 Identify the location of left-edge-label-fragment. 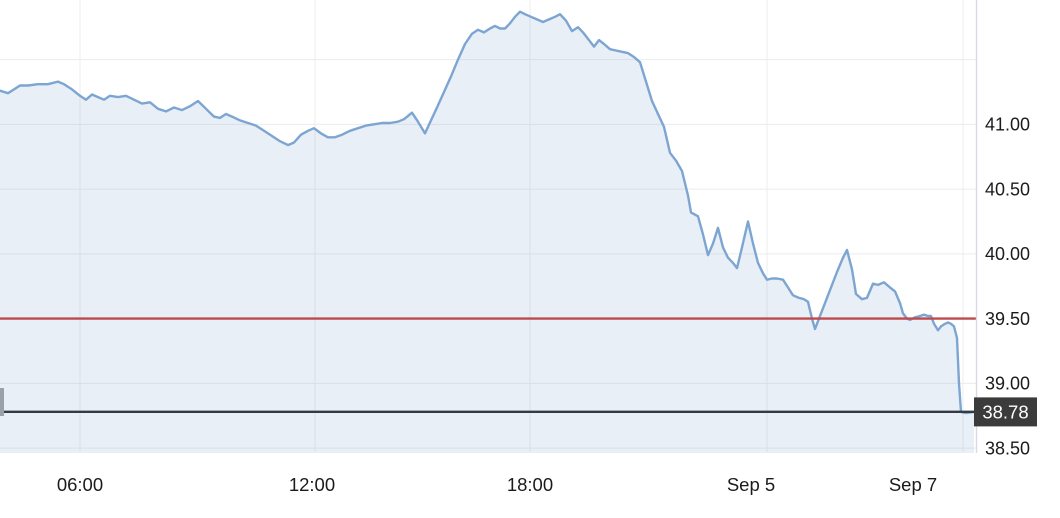
(2, 402).